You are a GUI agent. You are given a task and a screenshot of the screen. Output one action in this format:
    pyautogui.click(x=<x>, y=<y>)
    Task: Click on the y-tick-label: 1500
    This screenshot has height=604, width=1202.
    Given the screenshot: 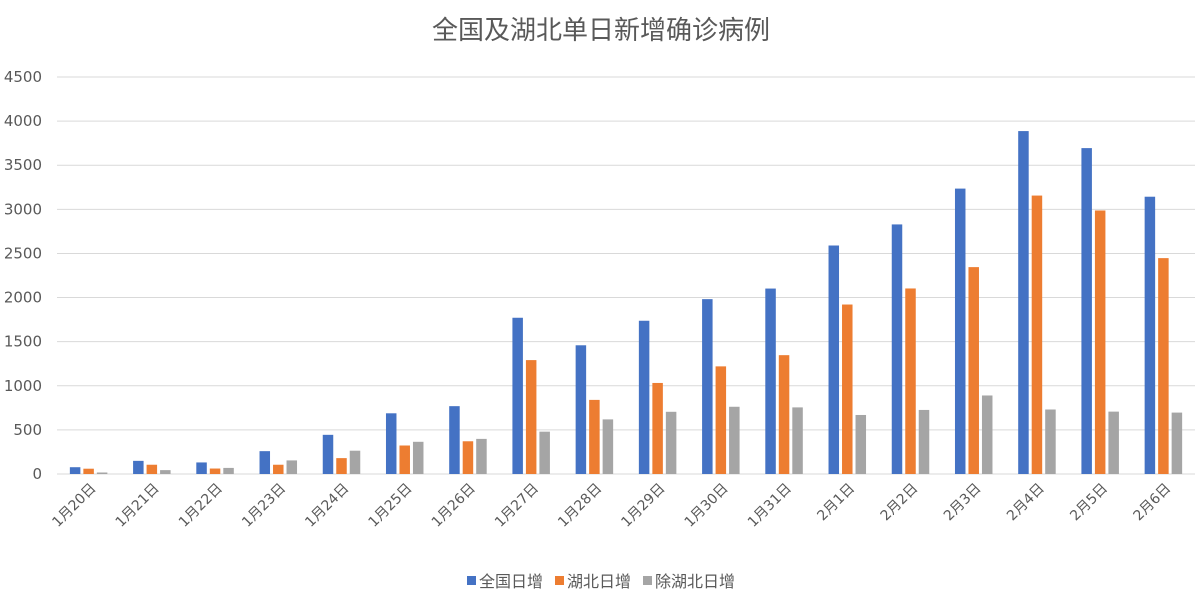 What is the action you would take?
    pyautogui.click(x=23, y=342)
    